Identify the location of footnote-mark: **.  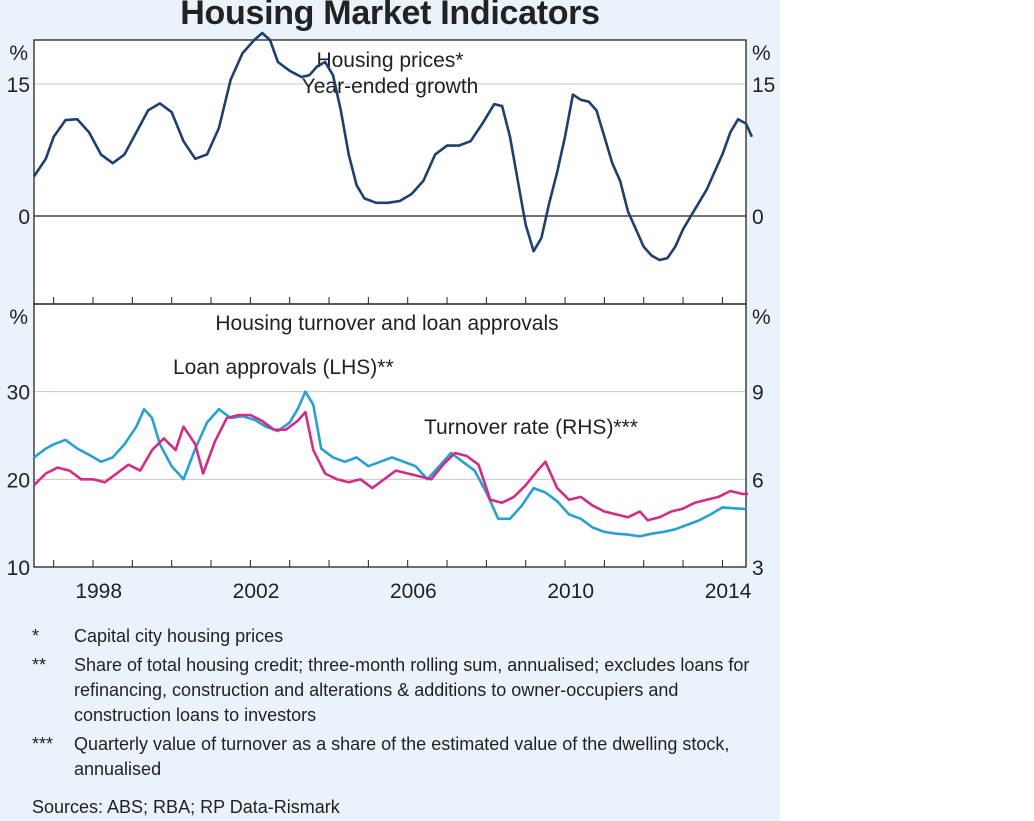
(39, 665).